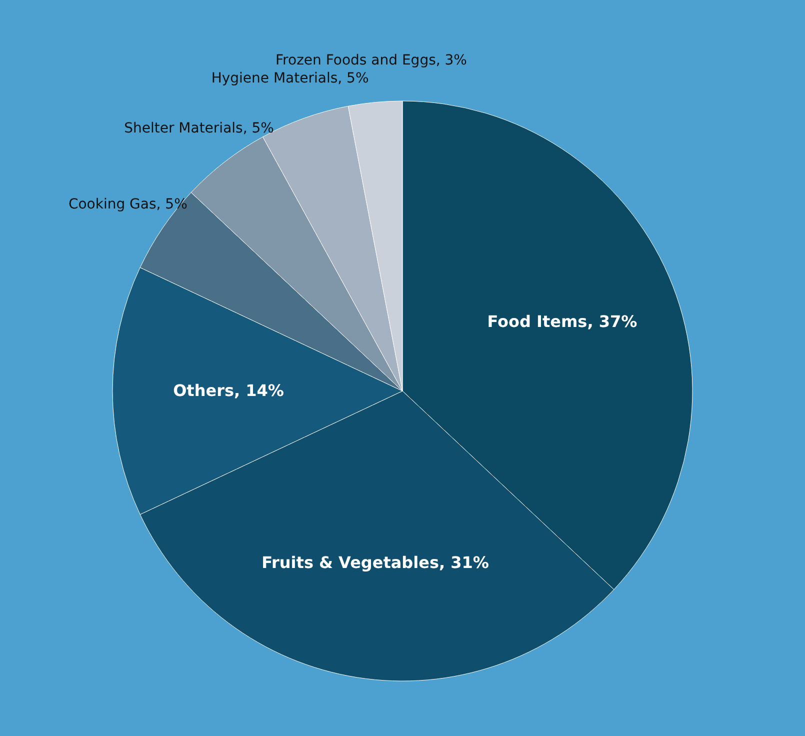 The image size is (805, 736). I want to click on slice-label: Shelter Materials, 5%, so click(199, 128).